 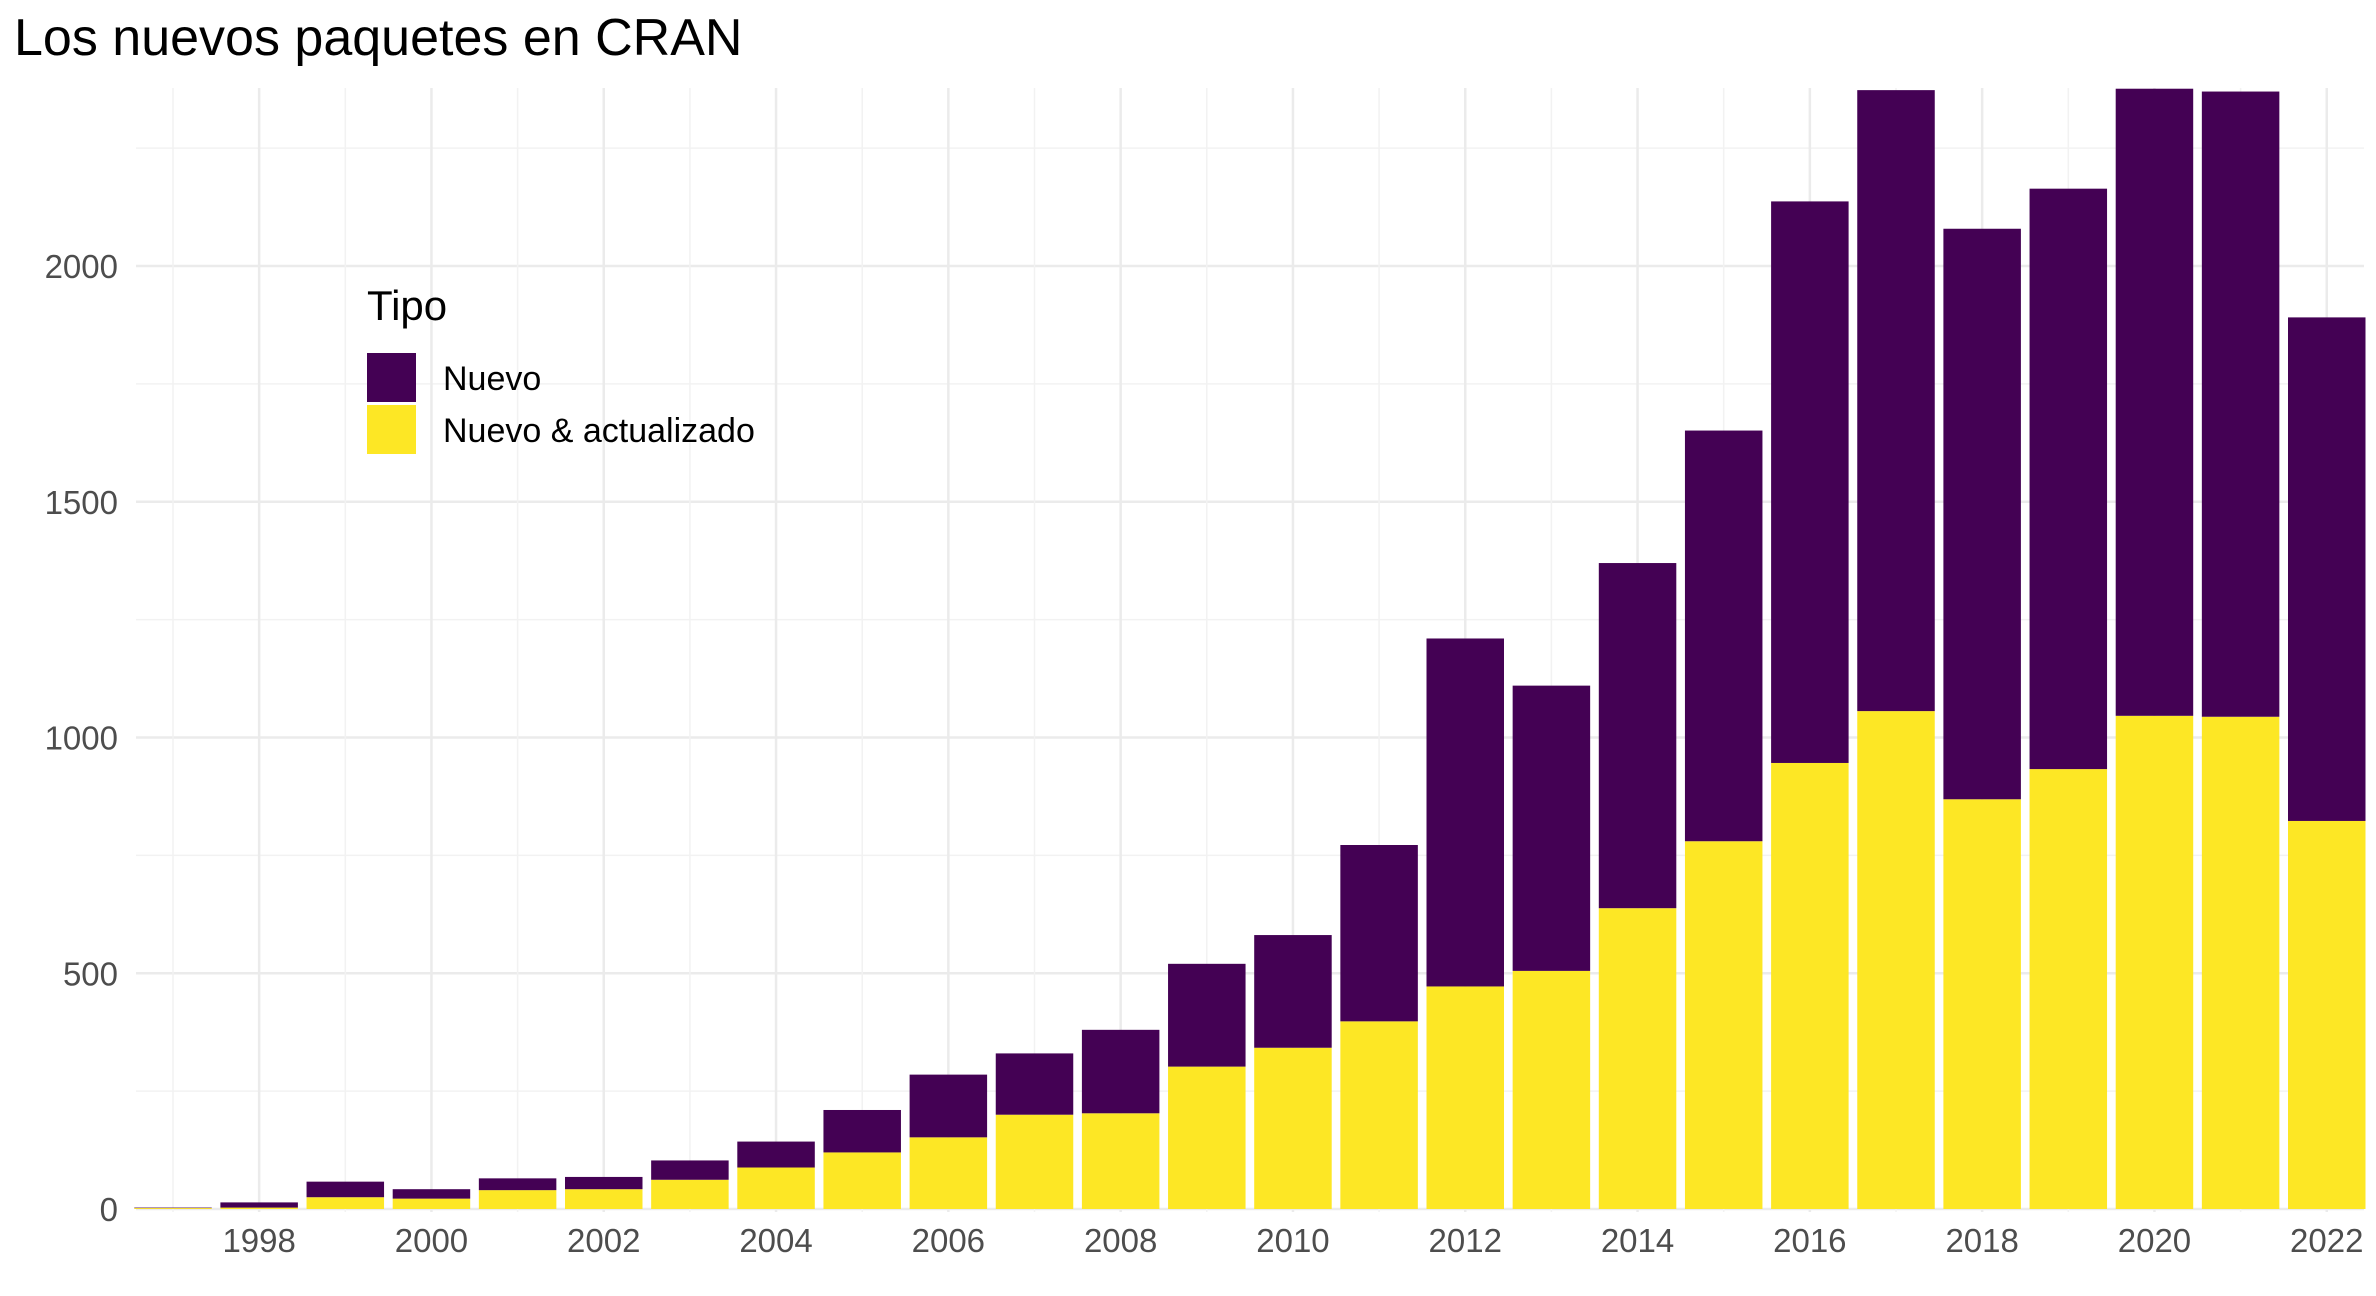 What do you see at coordinates (81, 738) in the screenshot?
I see `y-tick-label: 1000` at bounding box center [81, 738].